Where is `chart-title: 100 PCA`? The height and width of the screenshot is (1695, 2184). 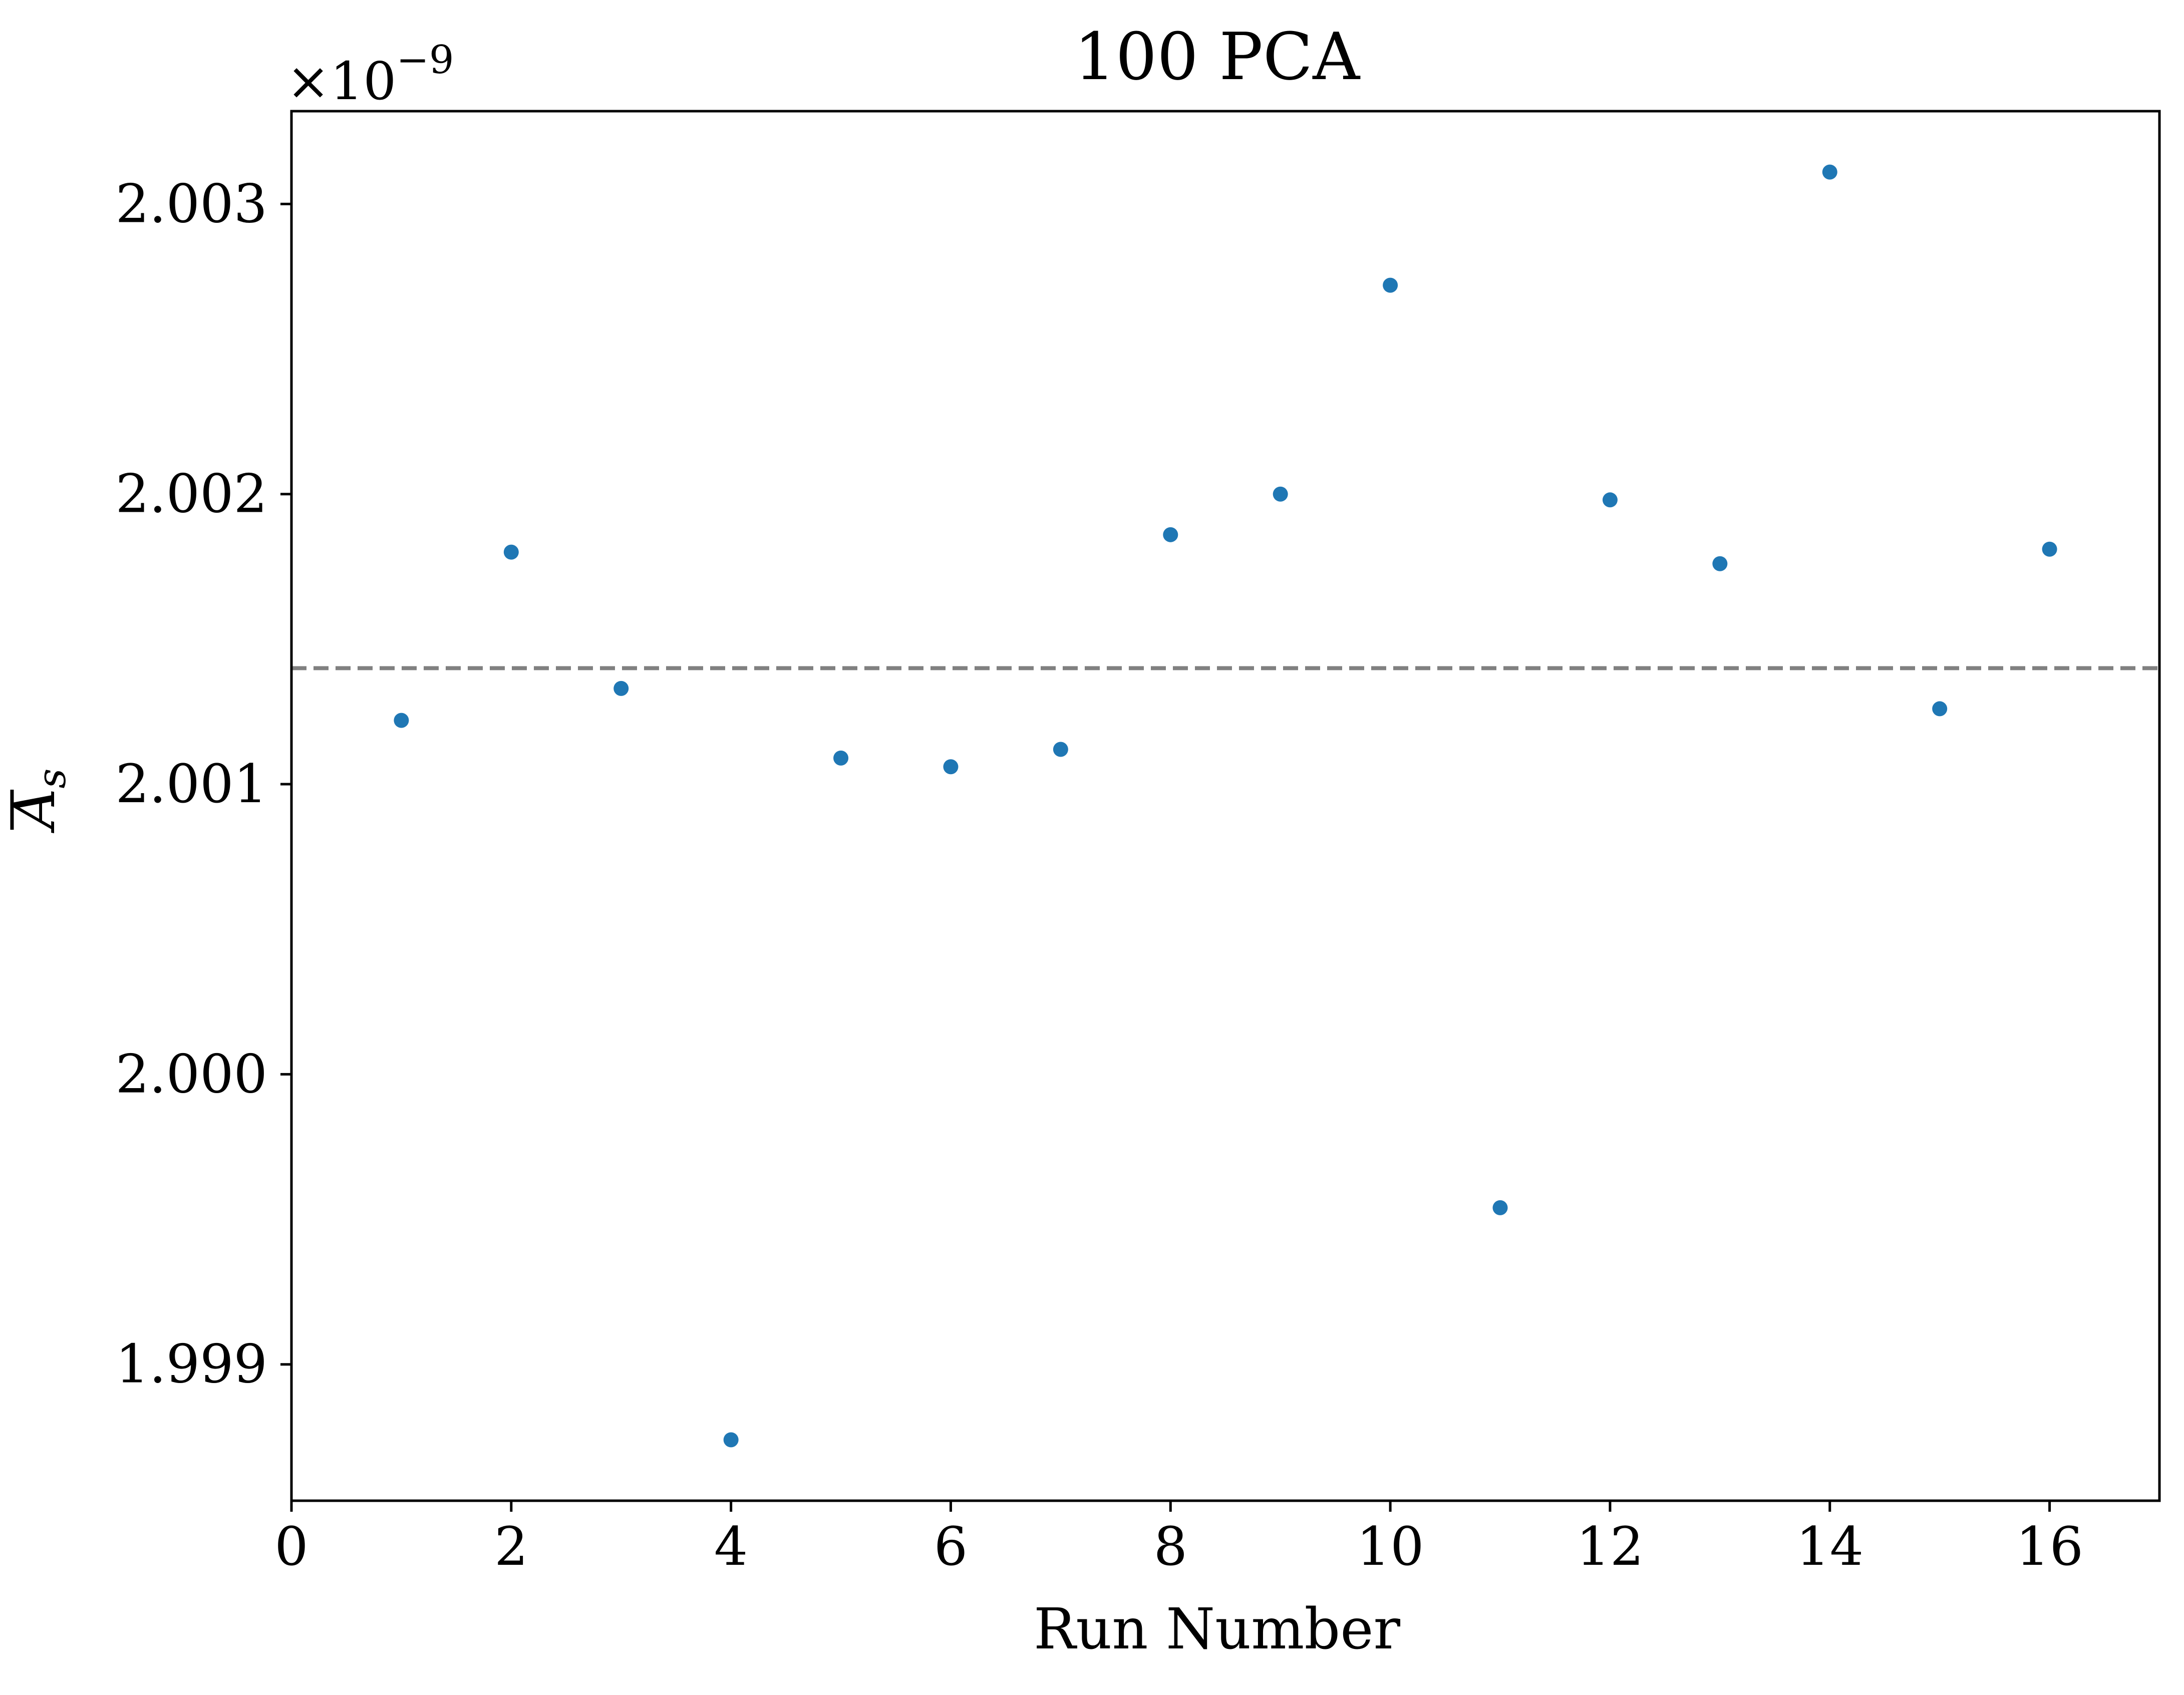
chart-title: 100 PCA is located at coordinates (1217, 57).